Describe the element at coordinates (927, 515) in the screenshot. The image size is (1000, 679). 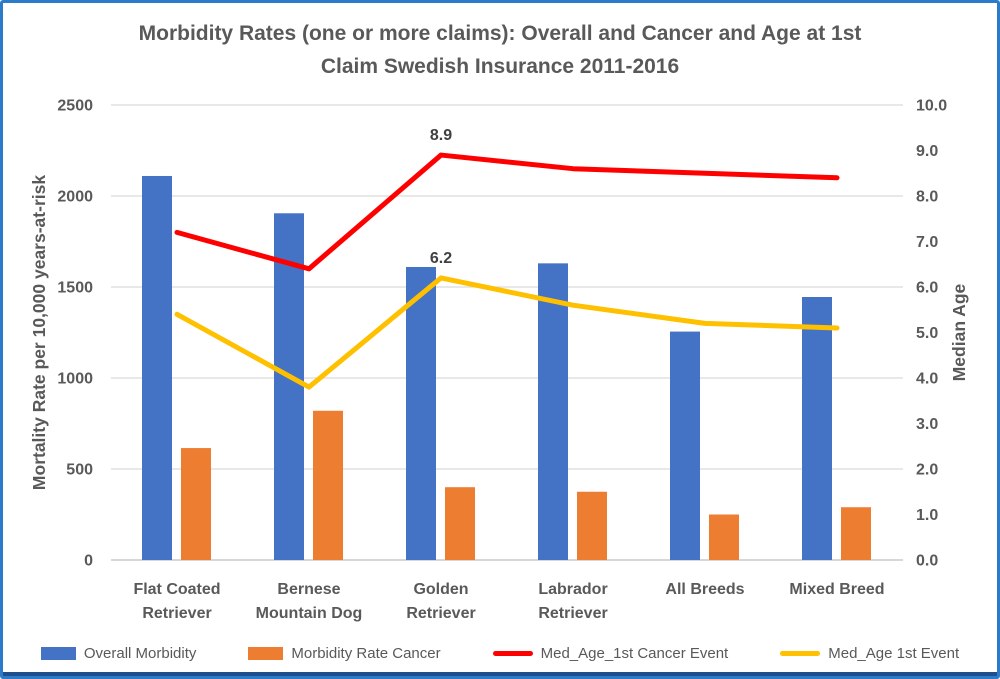
I see `right-axis-tick-label: 1.0` at that location.